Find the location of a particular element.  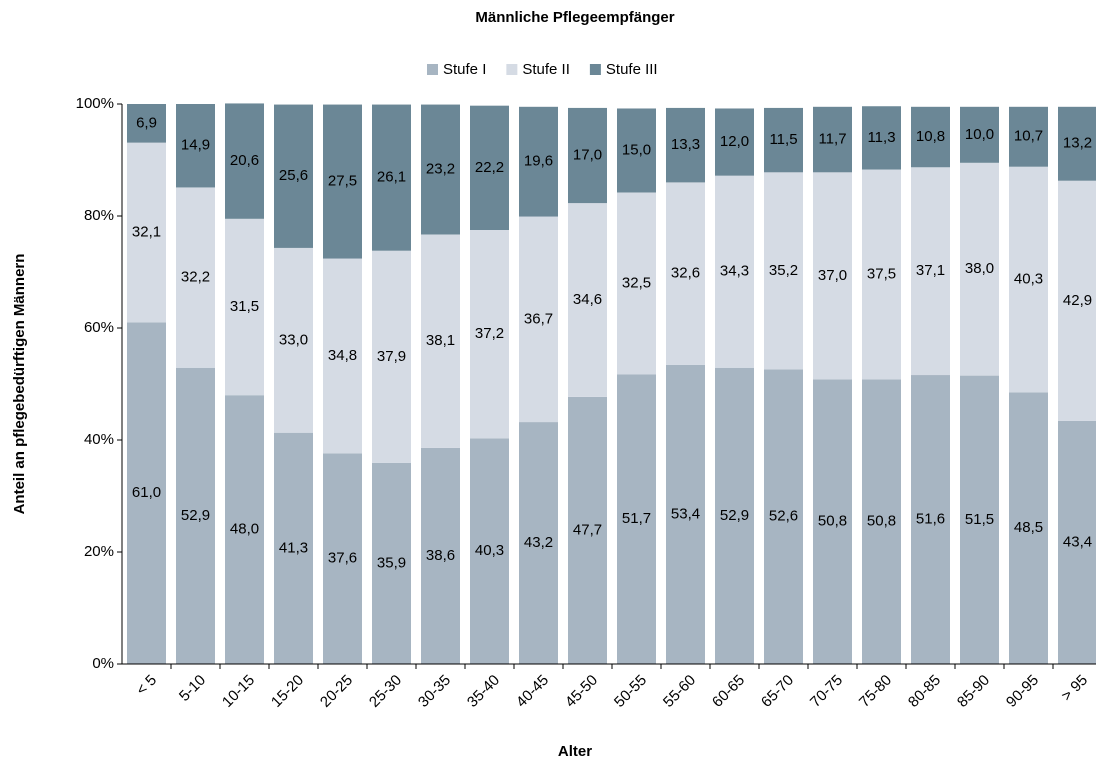

data-label: 17,0 is located at coordinates (587, 154).